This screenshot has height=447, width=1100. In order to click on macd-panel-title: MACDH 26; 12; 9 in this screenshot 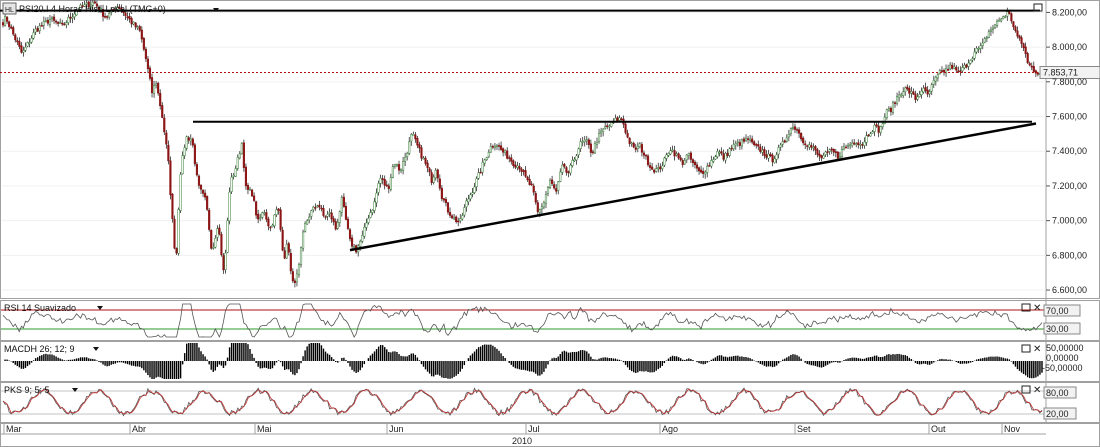, I will do `click(39, 349)`.